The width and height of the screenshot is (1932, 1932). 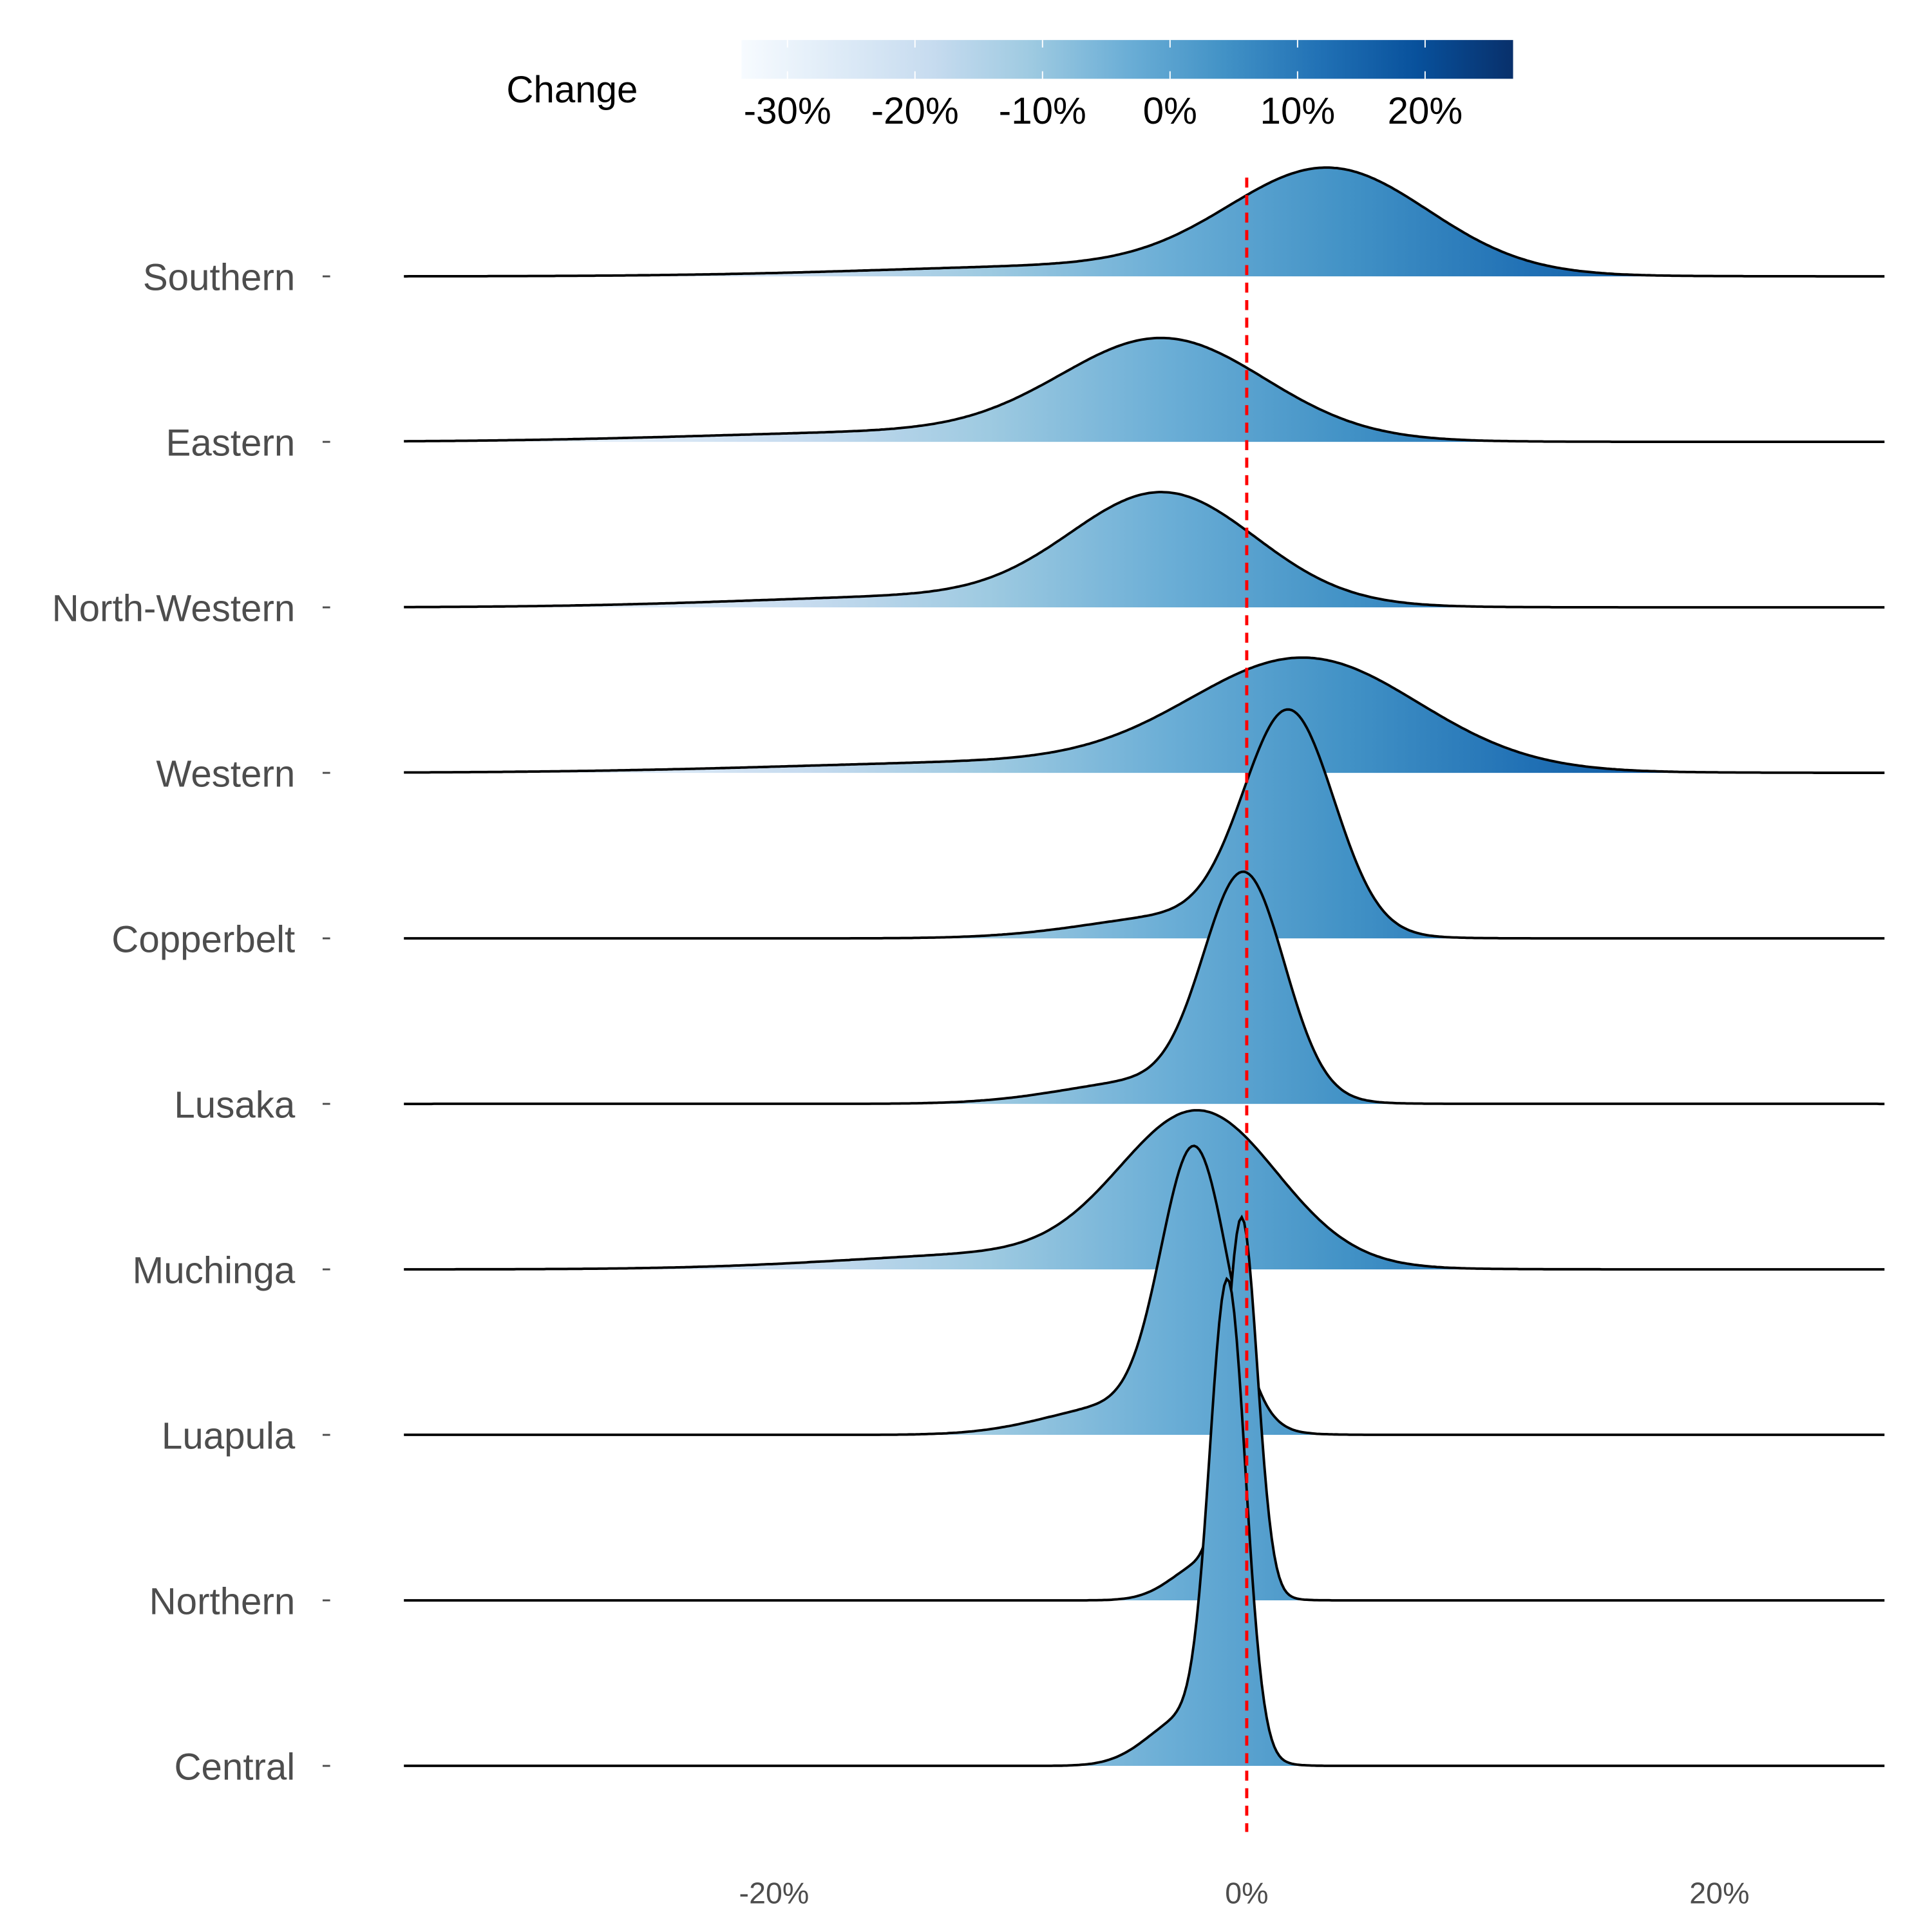 I want to click on ridge-western, so click(x=1145, y=715).